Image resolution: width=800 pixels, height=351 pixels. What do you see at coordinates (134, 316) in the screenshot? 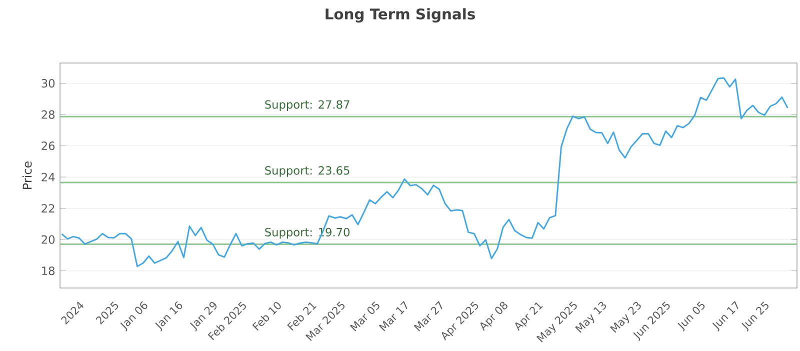
I see `x-tick-label: Jan 06` at bounding box center [134, 316].